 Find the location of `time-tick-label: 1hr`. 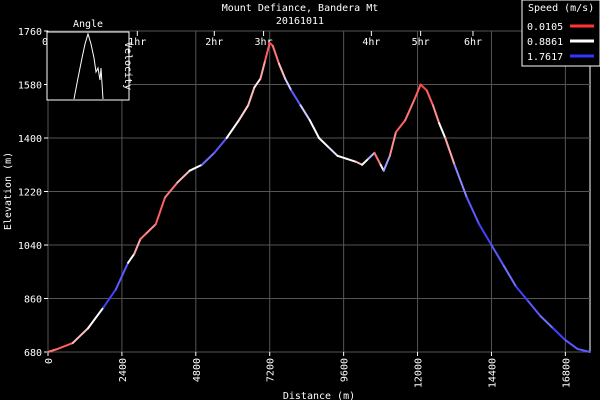

time-tick-label: 1hr is located at coordinates (137, 42).